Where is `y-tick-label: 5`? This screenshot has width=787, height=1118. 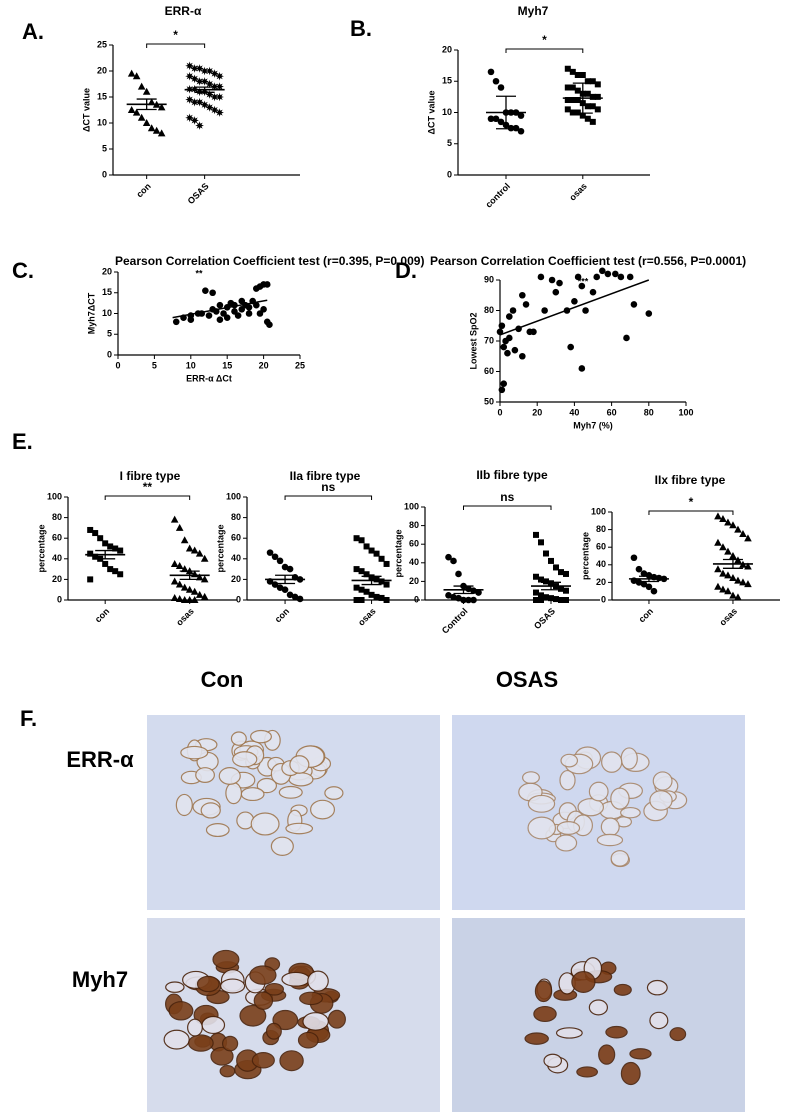 y-tick-label: 5 is located at coordinates (449, 143).